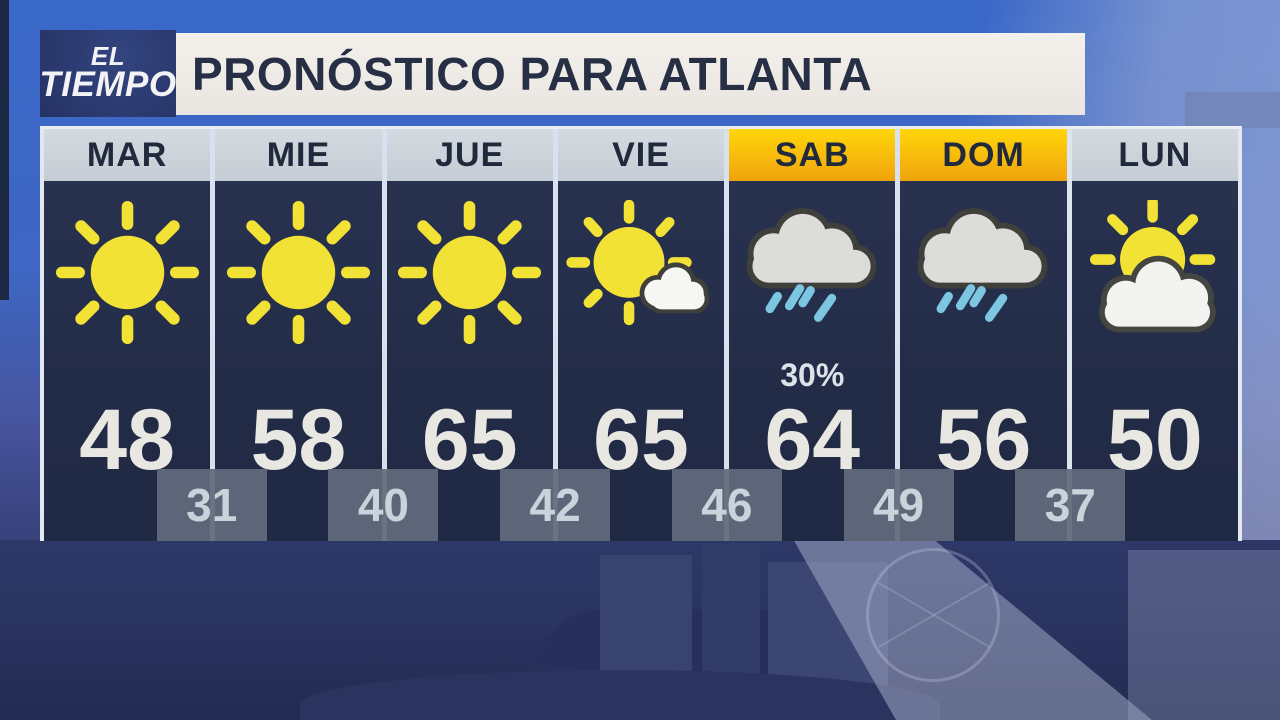 This screenshot has height=720, width=1280. I want to click on day-header: JUE, so click(469, 155).